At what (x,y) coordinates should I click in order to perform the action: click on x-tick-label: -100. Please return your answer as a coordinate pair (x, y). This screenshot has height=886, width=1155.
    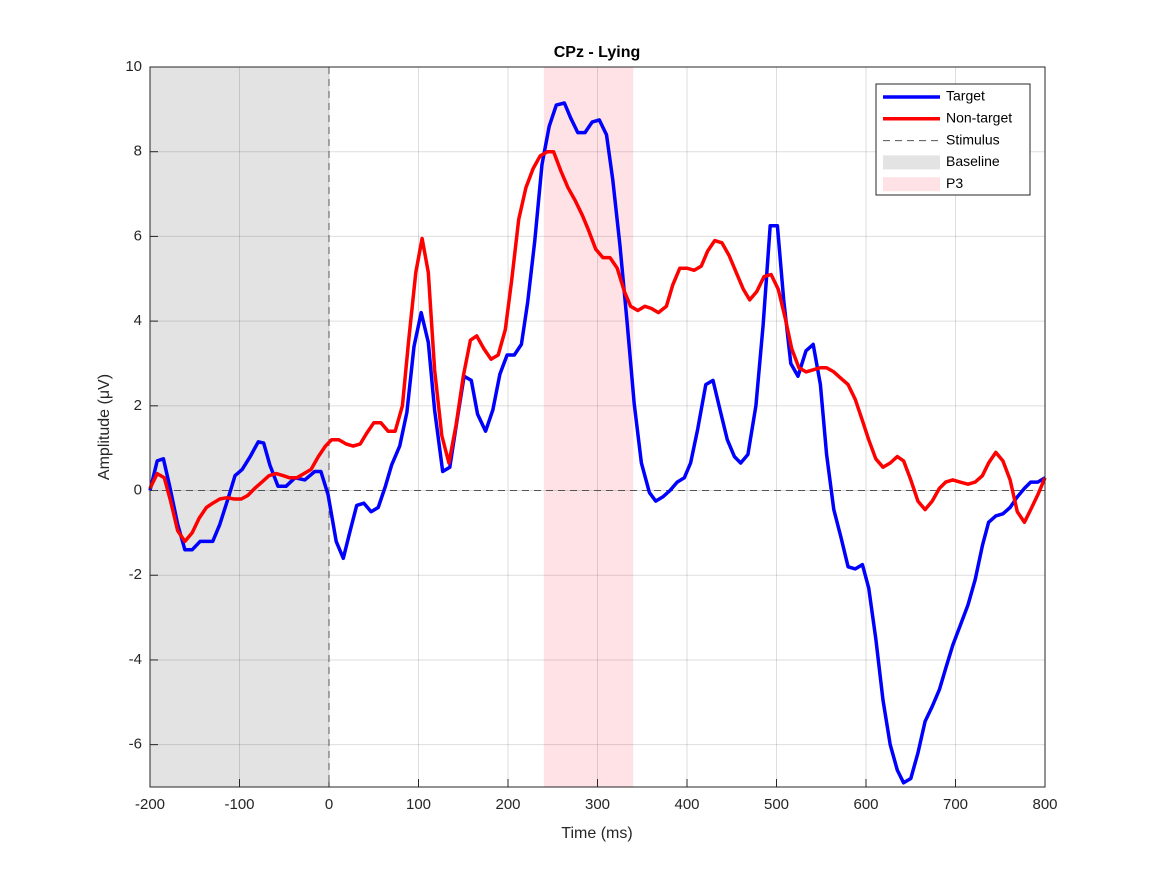
    Looking at the image, I should click on (239, 804).